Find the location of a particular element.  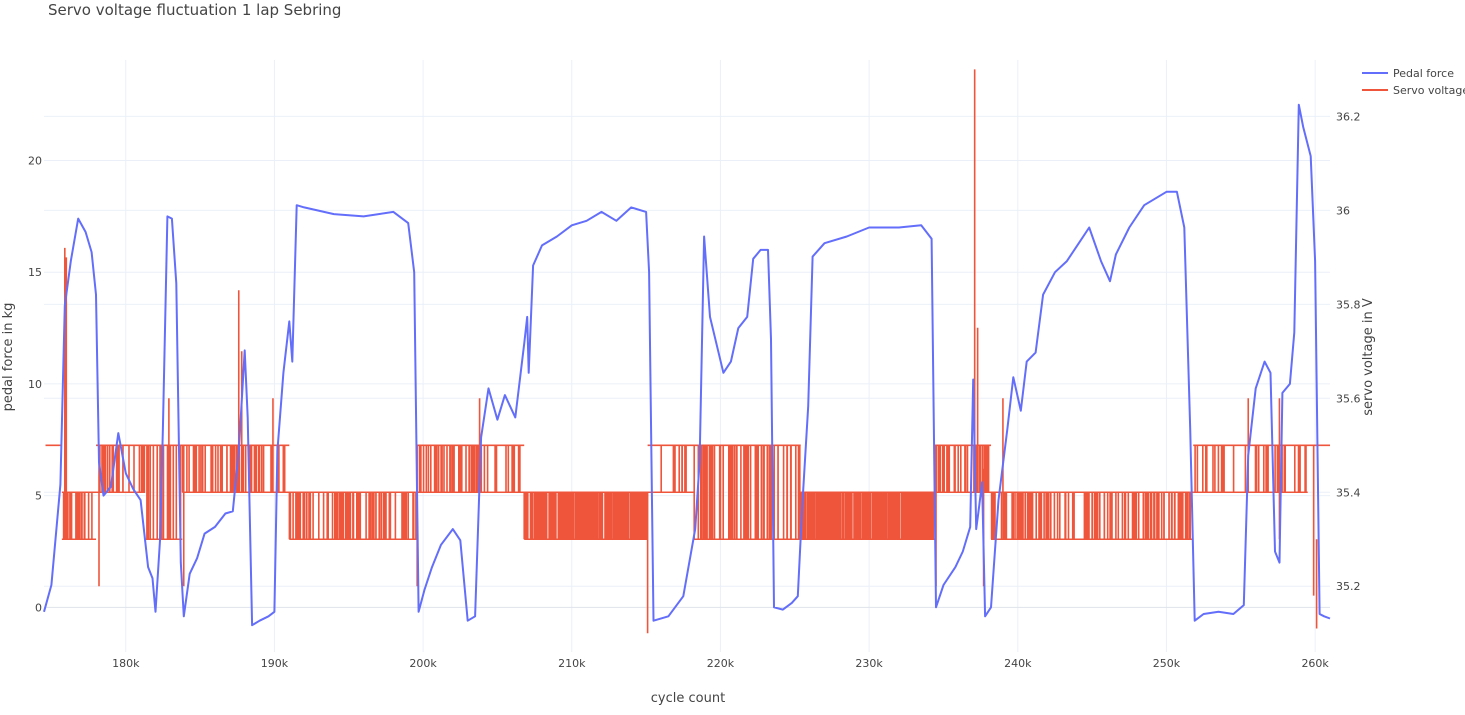

y-left-tick-label: 5 is located at coordinates (38, 496).